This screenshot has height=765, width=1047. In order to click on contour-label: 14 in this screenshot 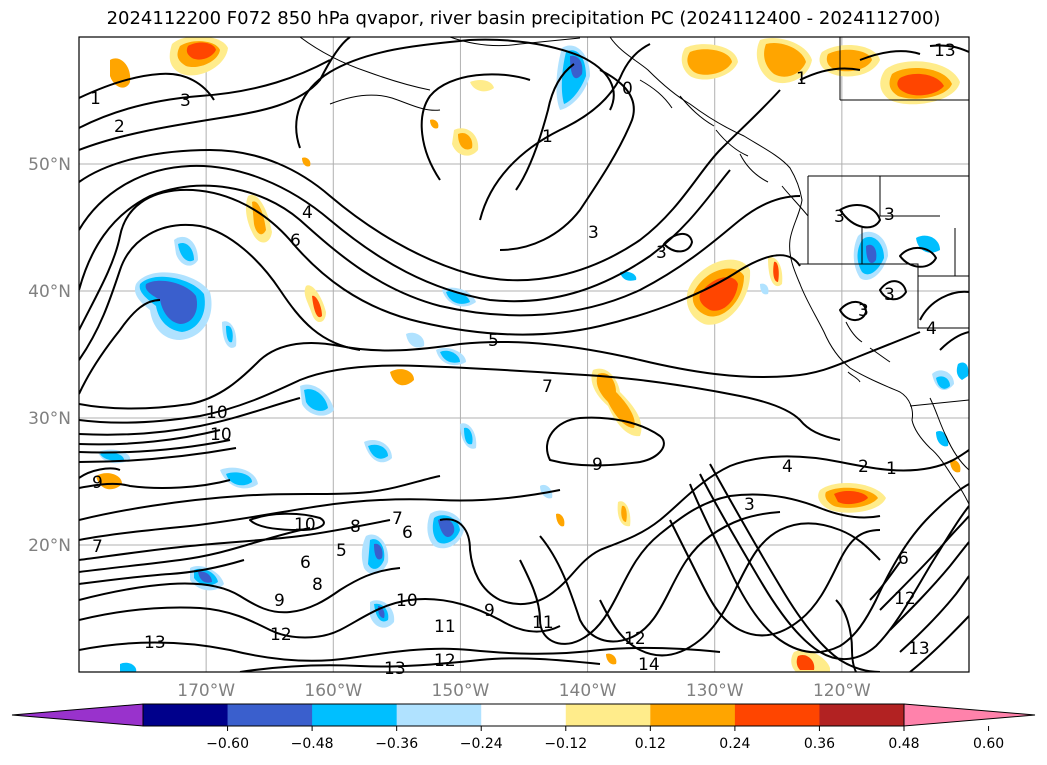, I will do `click(649, 665)`.